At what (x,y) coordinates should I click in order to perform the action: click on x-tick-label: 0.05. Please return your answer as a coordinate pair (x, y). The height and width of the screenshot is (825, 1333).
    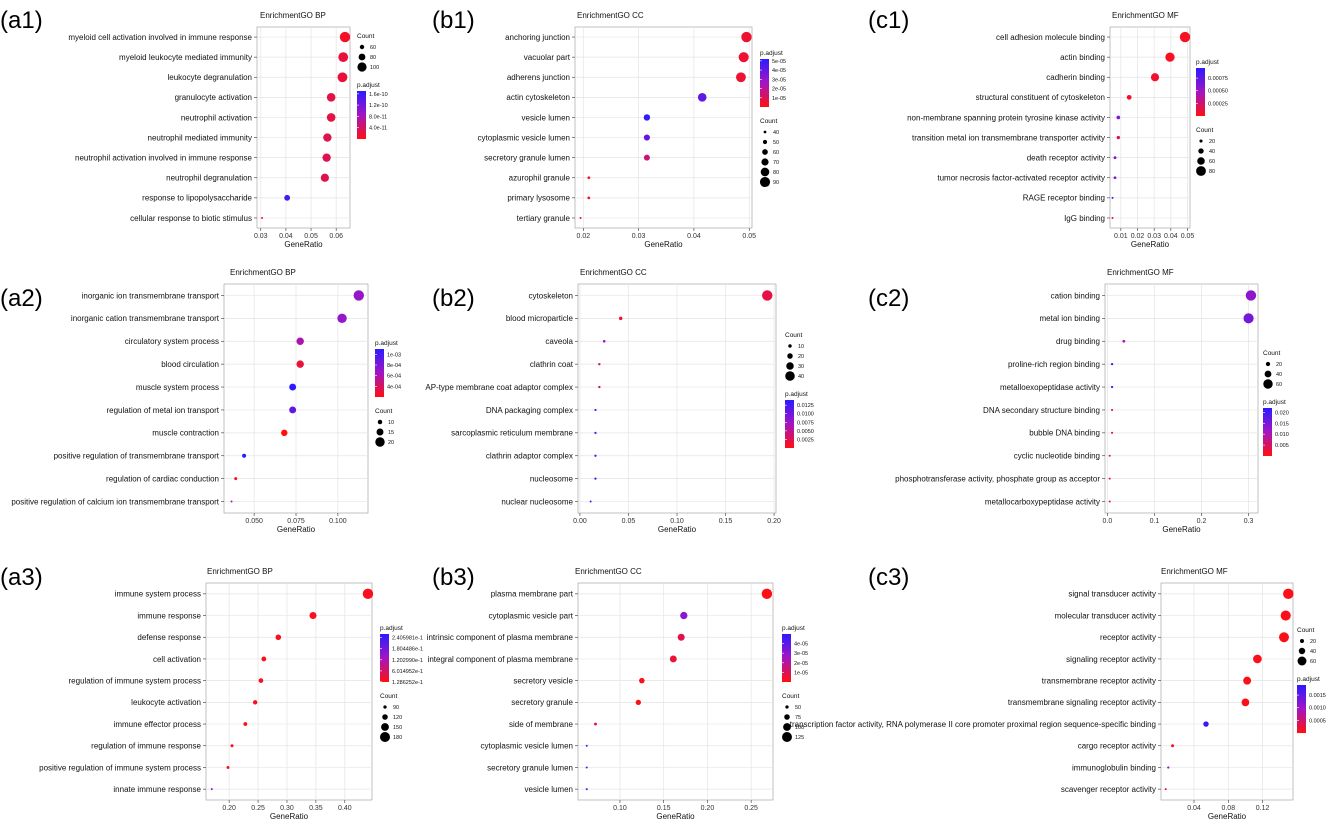
    Looking at the image, I should click on (749, 236).